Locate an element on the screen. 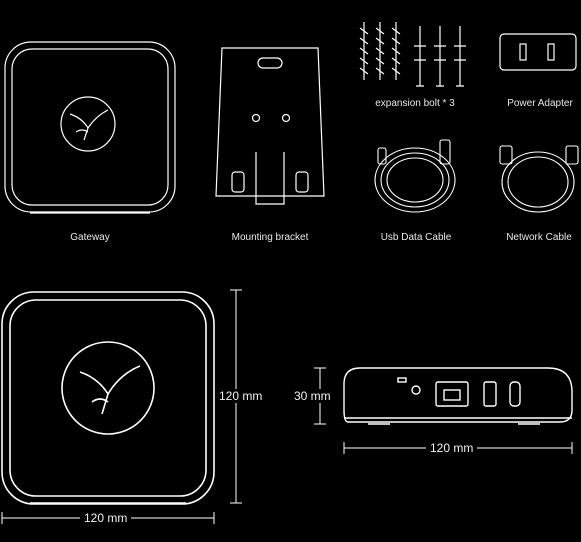 The width and height of the screenshot is (581, 542). network-cable-illustration is located at coordinates (539, 179).